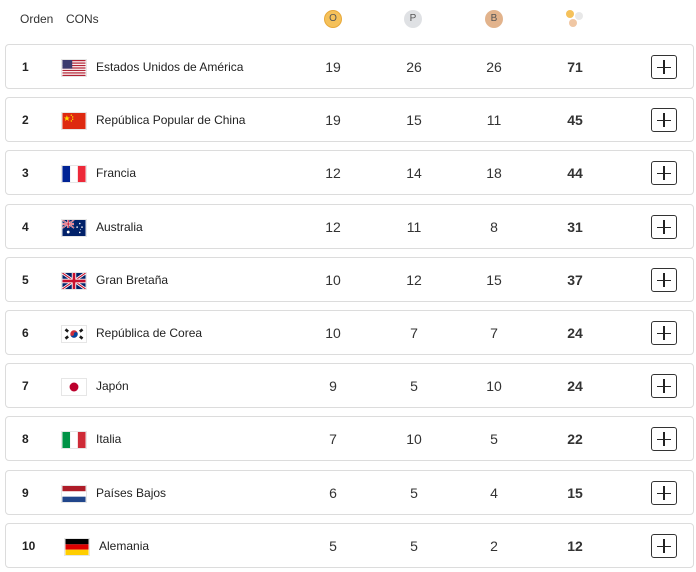 The width and height of the screenshot is (696, 572). Describe the element at coordinates (349, 332) in the screenshot. I see `table-row: 6 República de Corea 10 7 7 24` at that location.